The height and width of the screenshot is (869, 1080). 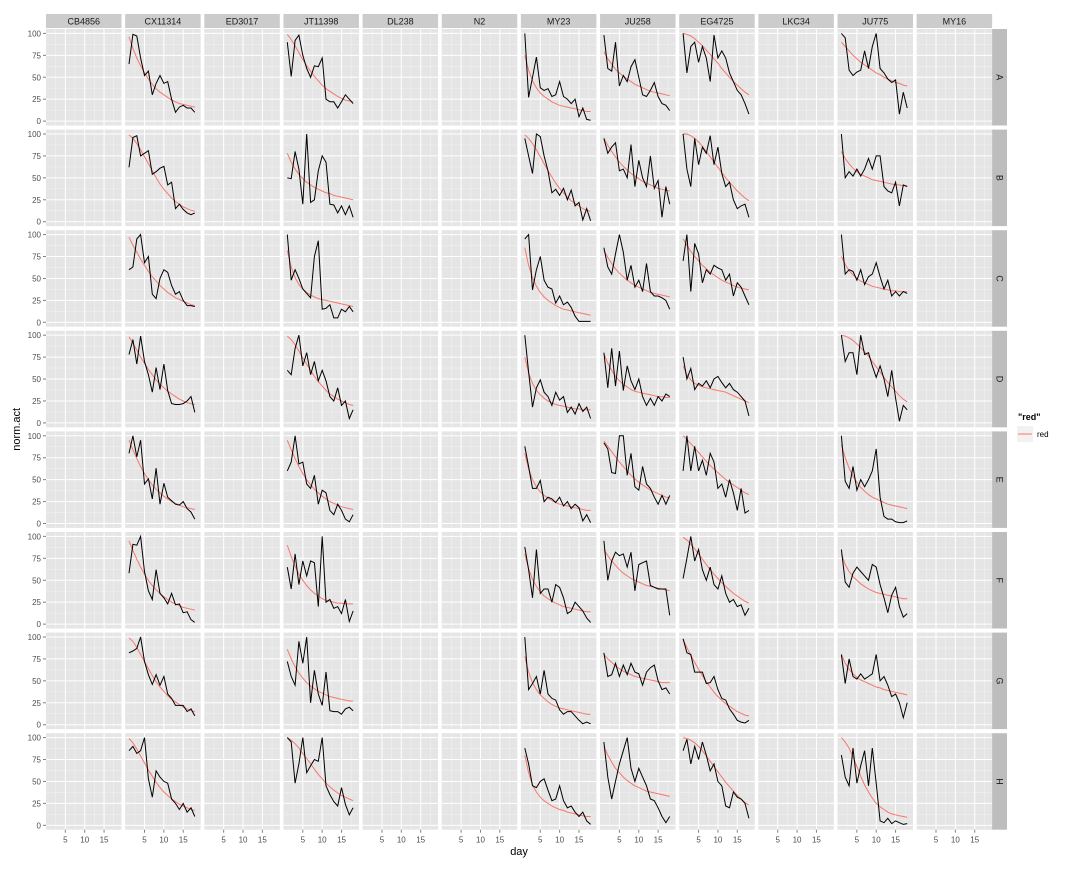 What do you see at coordinates (242, 21) in the screenshot?
I see `facet-strip-ED3017` at bounding box center [242, 21].